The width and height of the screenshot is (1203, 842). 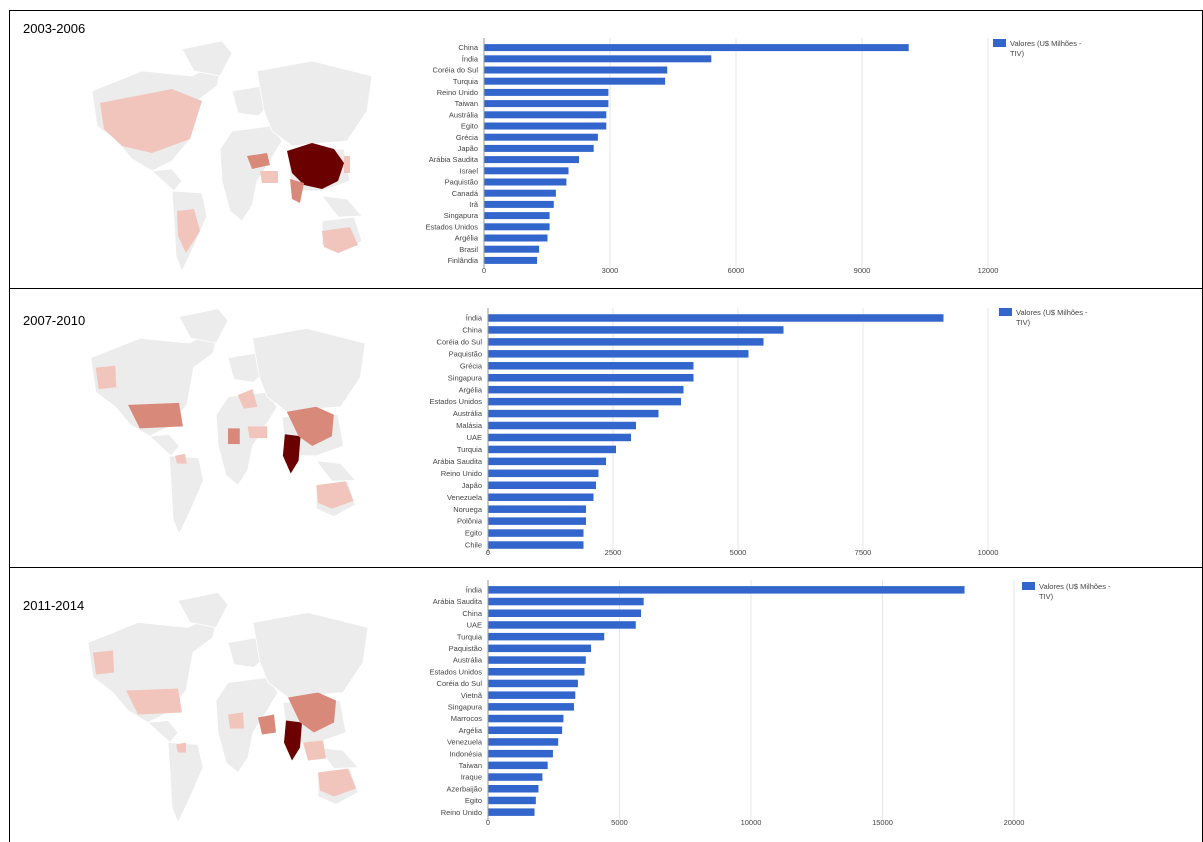 I want to click on highlight-china, so click(x=315, y=166).